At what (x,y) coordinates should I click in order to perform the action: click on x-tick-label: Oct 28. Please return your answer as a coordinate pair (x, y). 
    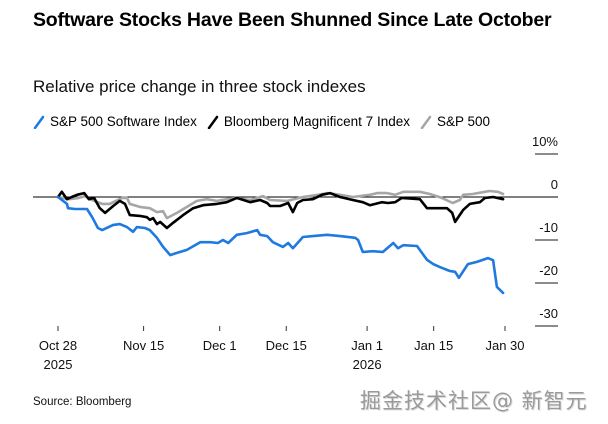
    Looking at the image, I should click on (58, 345).